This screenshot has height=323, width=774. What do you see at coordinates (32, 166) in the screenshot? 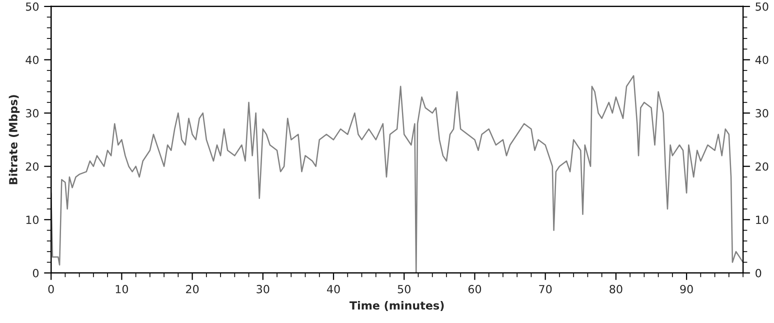
I see `y-tick-label: 20` at bounding box center [32, 166].